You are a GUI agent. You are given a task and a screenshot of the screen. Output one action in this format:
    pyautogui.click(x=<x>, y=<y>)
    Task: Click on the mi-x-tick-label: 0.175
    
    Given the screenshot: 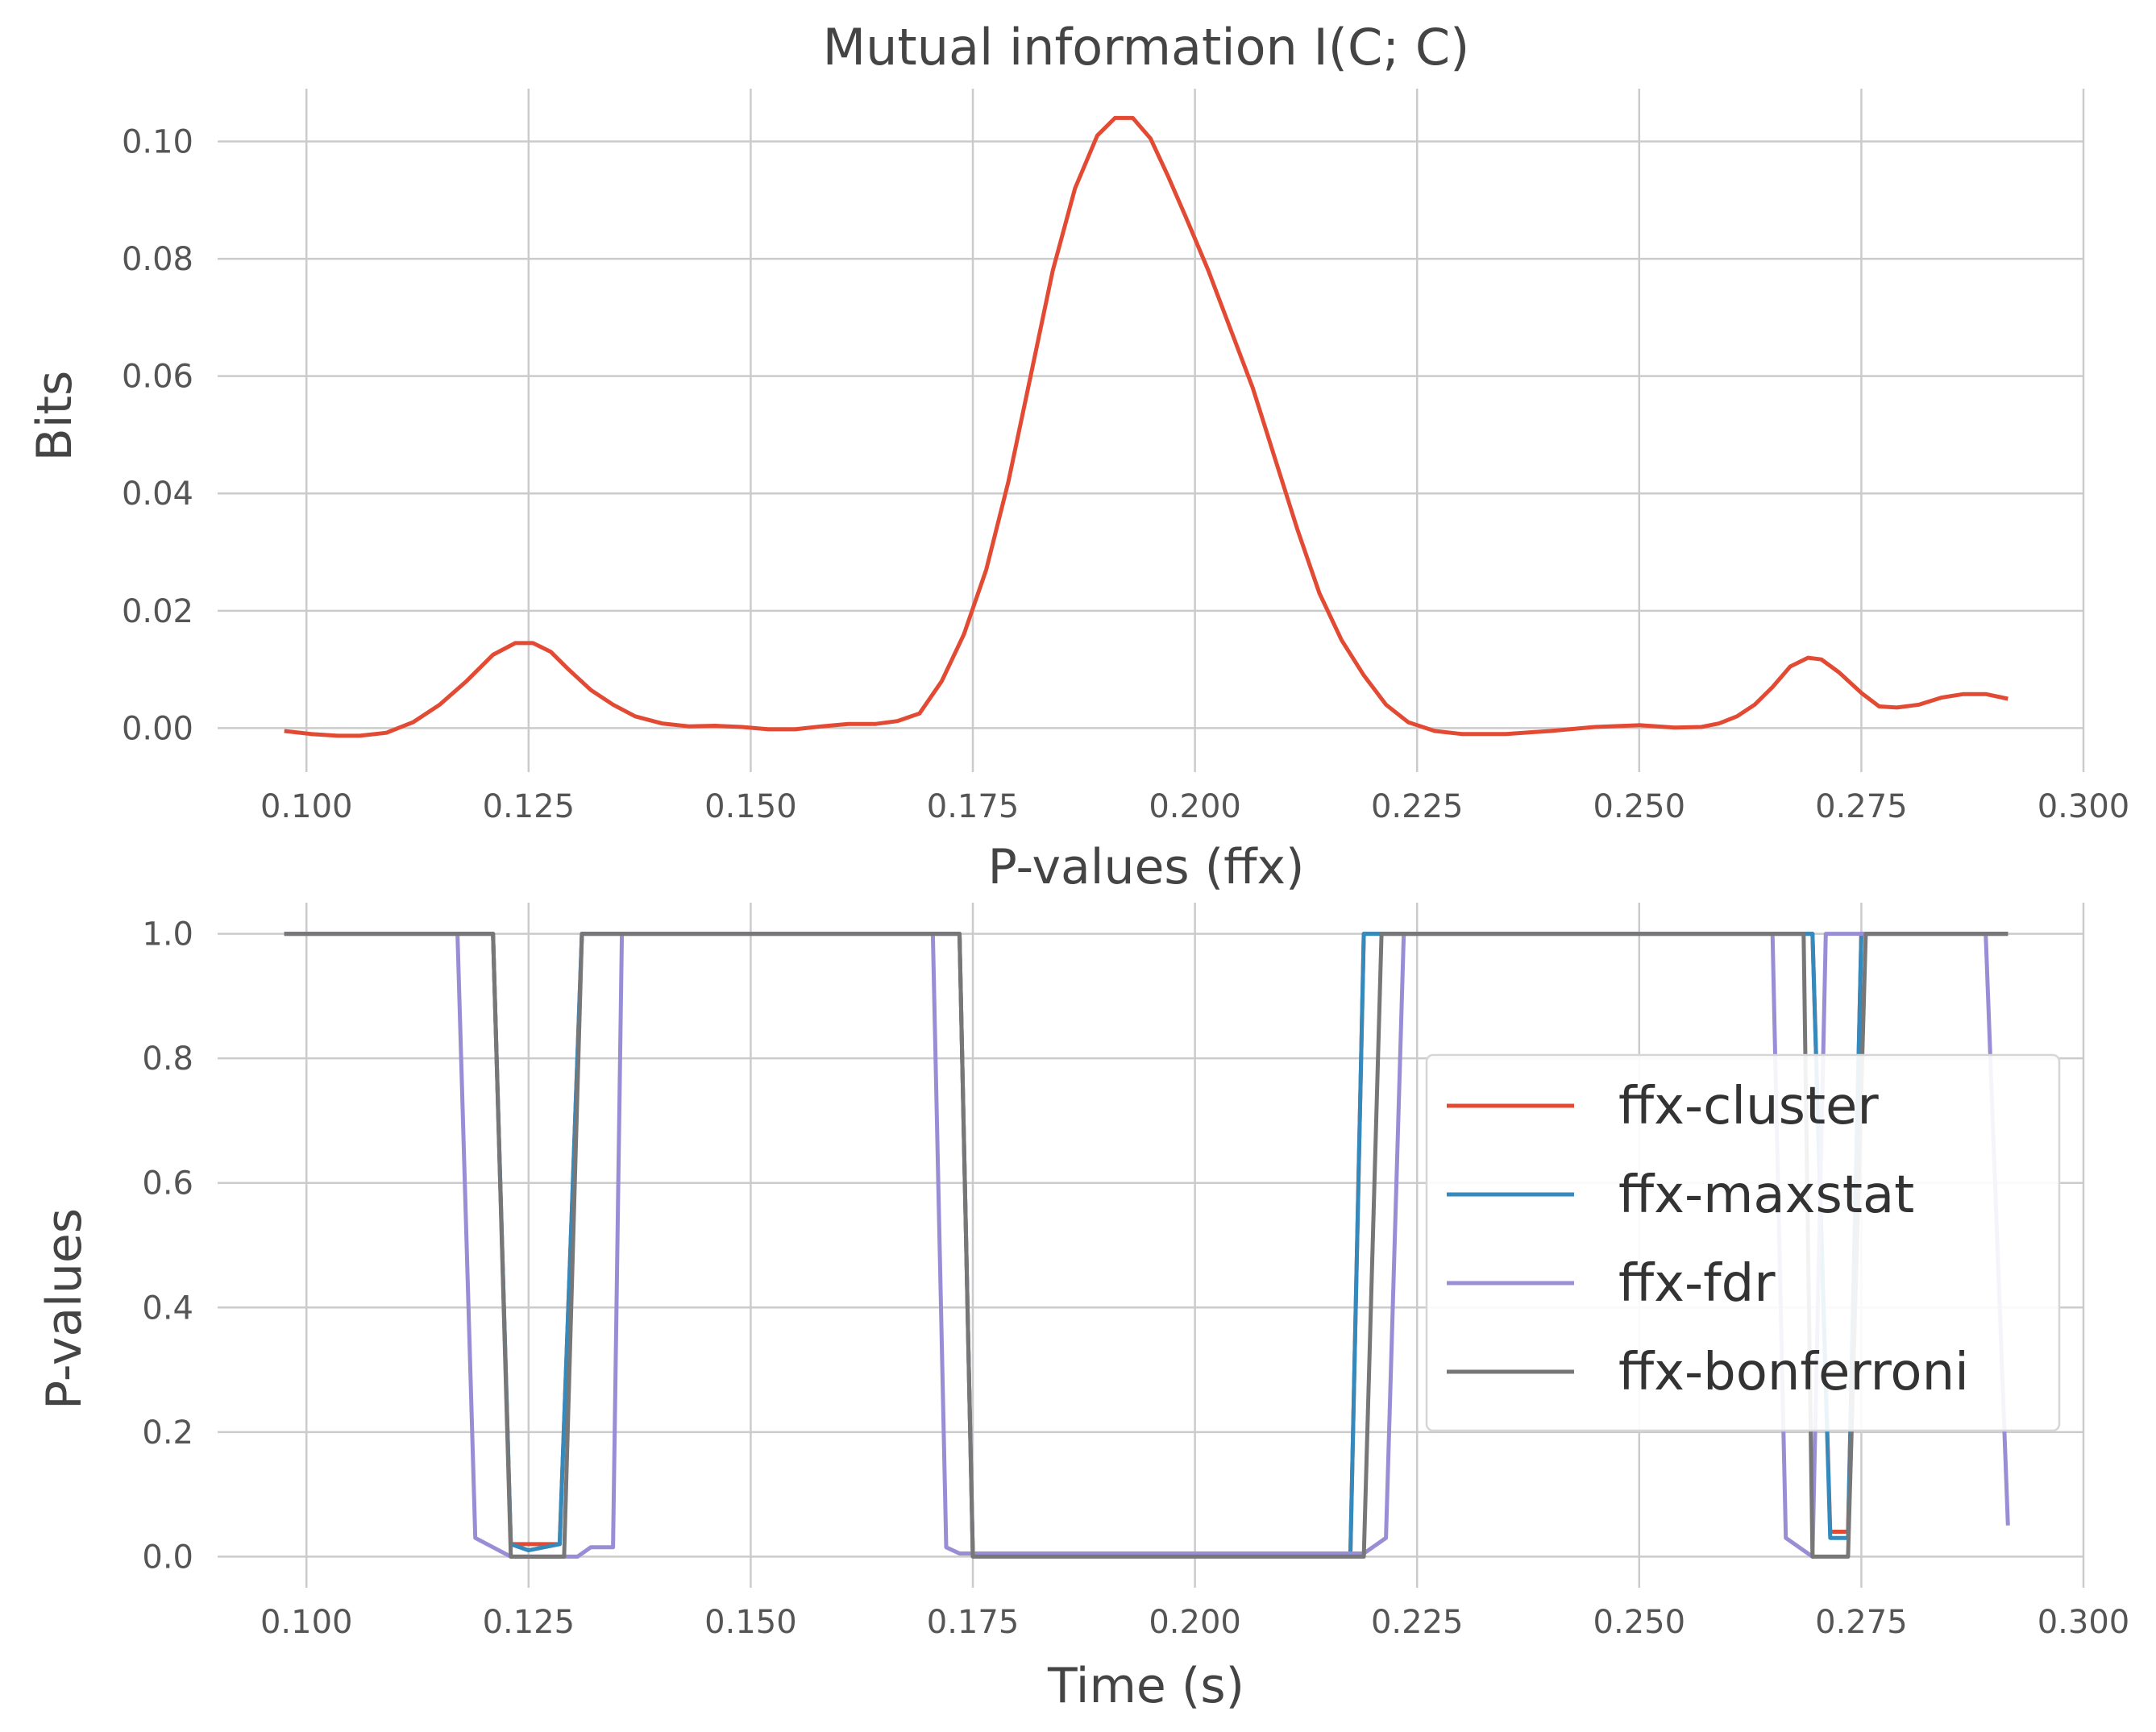 What is the action you would take?
    pyautogui.click(x=973, y=806)
    